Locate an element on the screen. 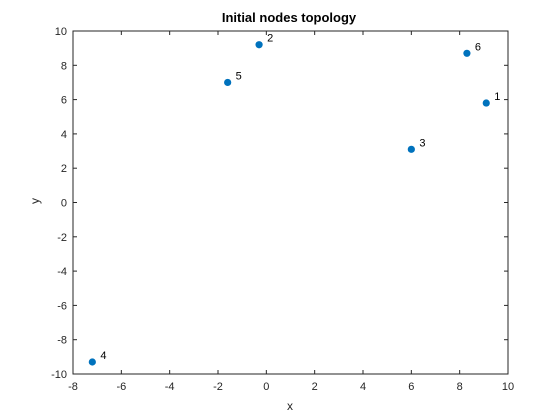  point-label: 5 is located at coordinates (239, 76).